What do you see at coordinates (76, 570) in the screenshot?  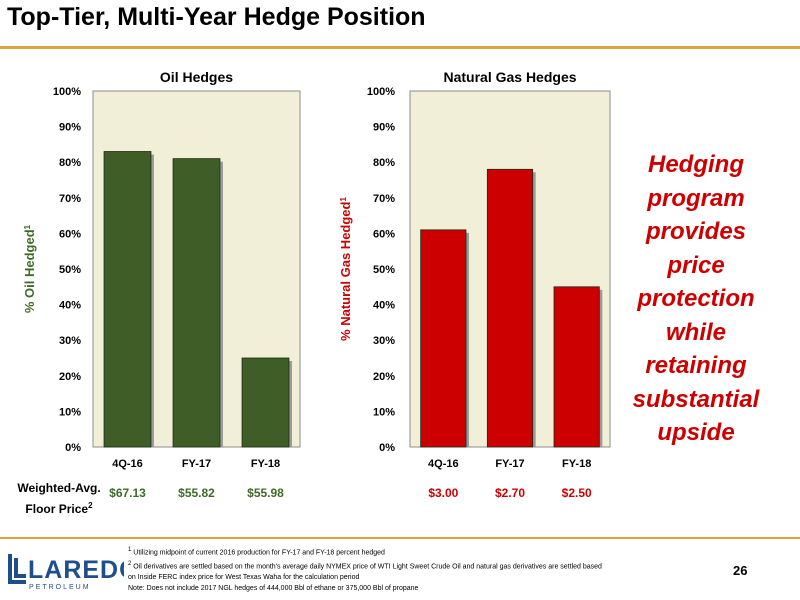 I see `logo-name: LAREDO` at bounding box center [76, 570].